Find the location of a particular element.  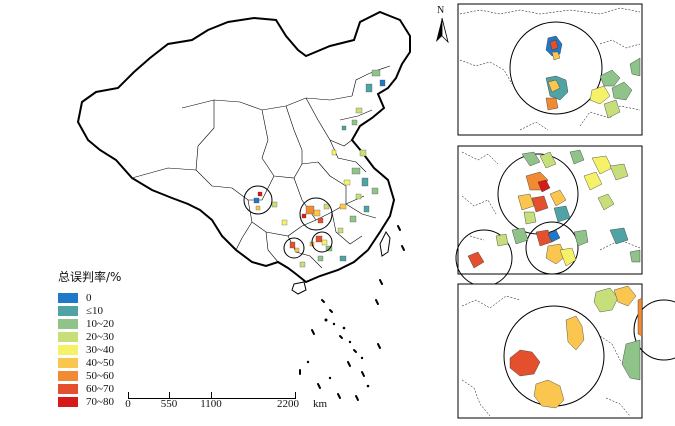

scale-bar-label: 2200 is located at coordinates (288, 404).